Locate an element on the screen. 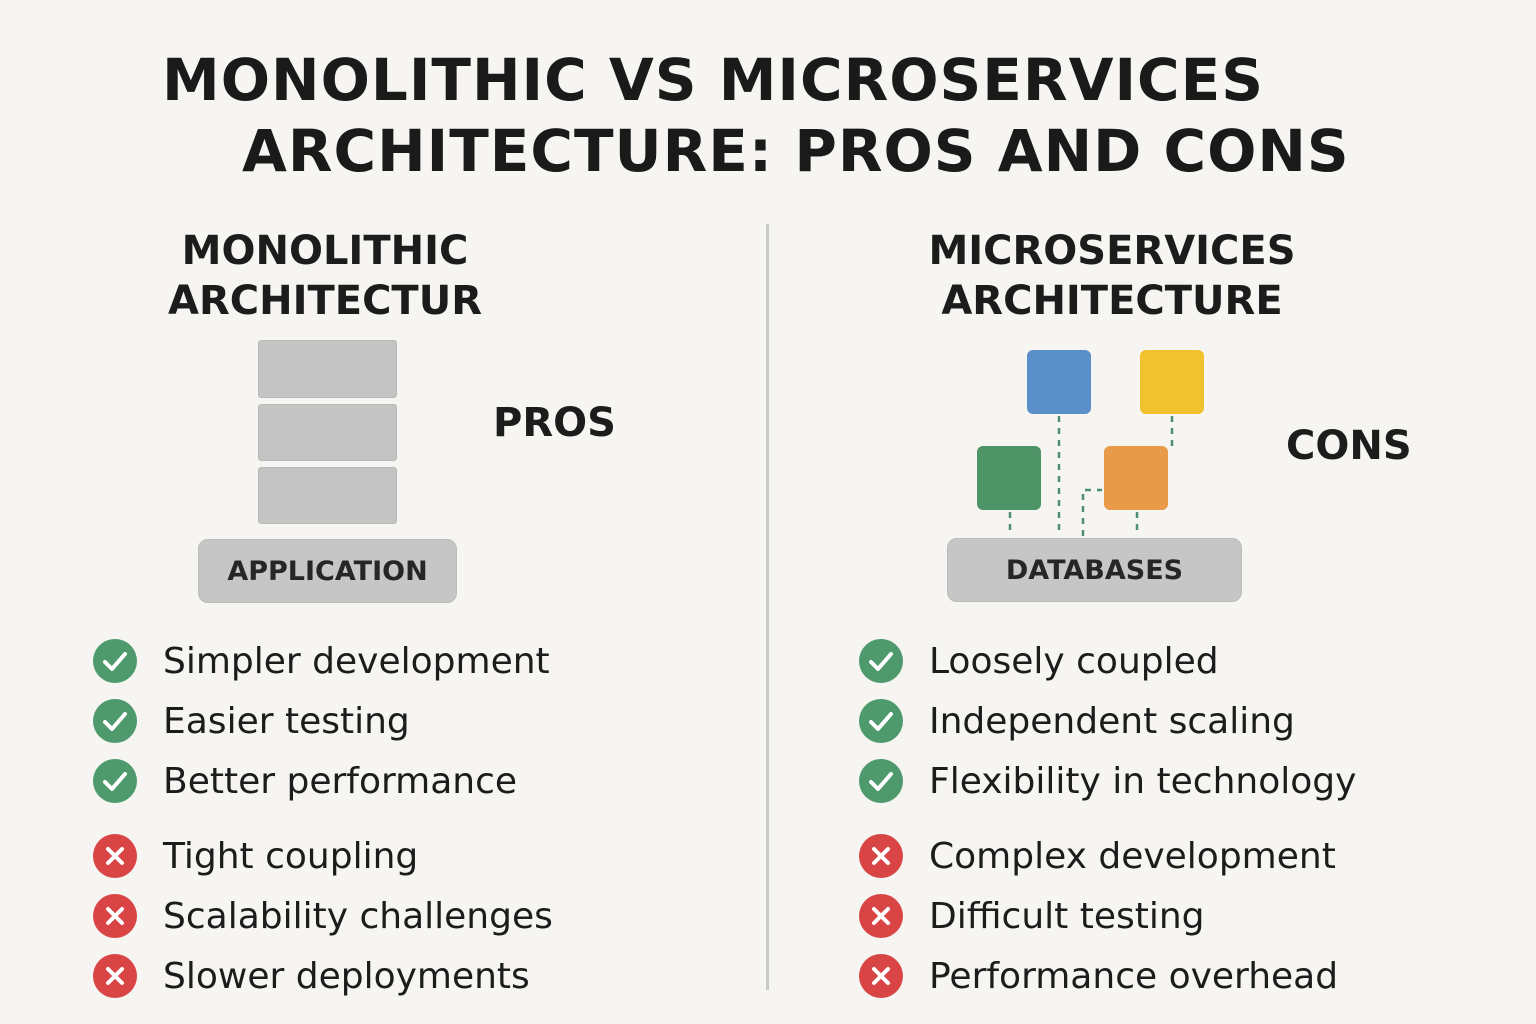  microservices-heading-line-2: ARCHITECTURE is located at coordinates (1112, 301).